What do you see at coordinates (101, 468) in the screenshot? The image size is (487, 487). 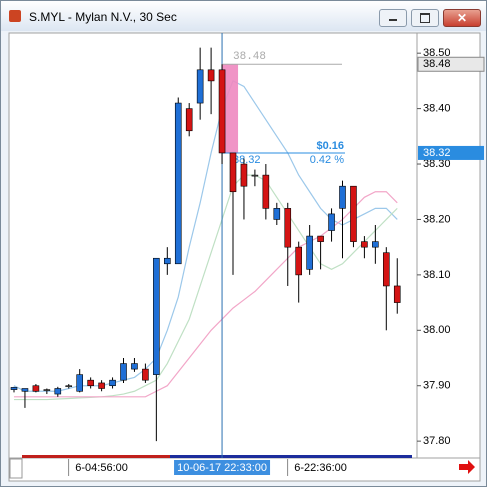 I see `x-tick-label: 6-04:56:00` at bounding box center [101, 468].